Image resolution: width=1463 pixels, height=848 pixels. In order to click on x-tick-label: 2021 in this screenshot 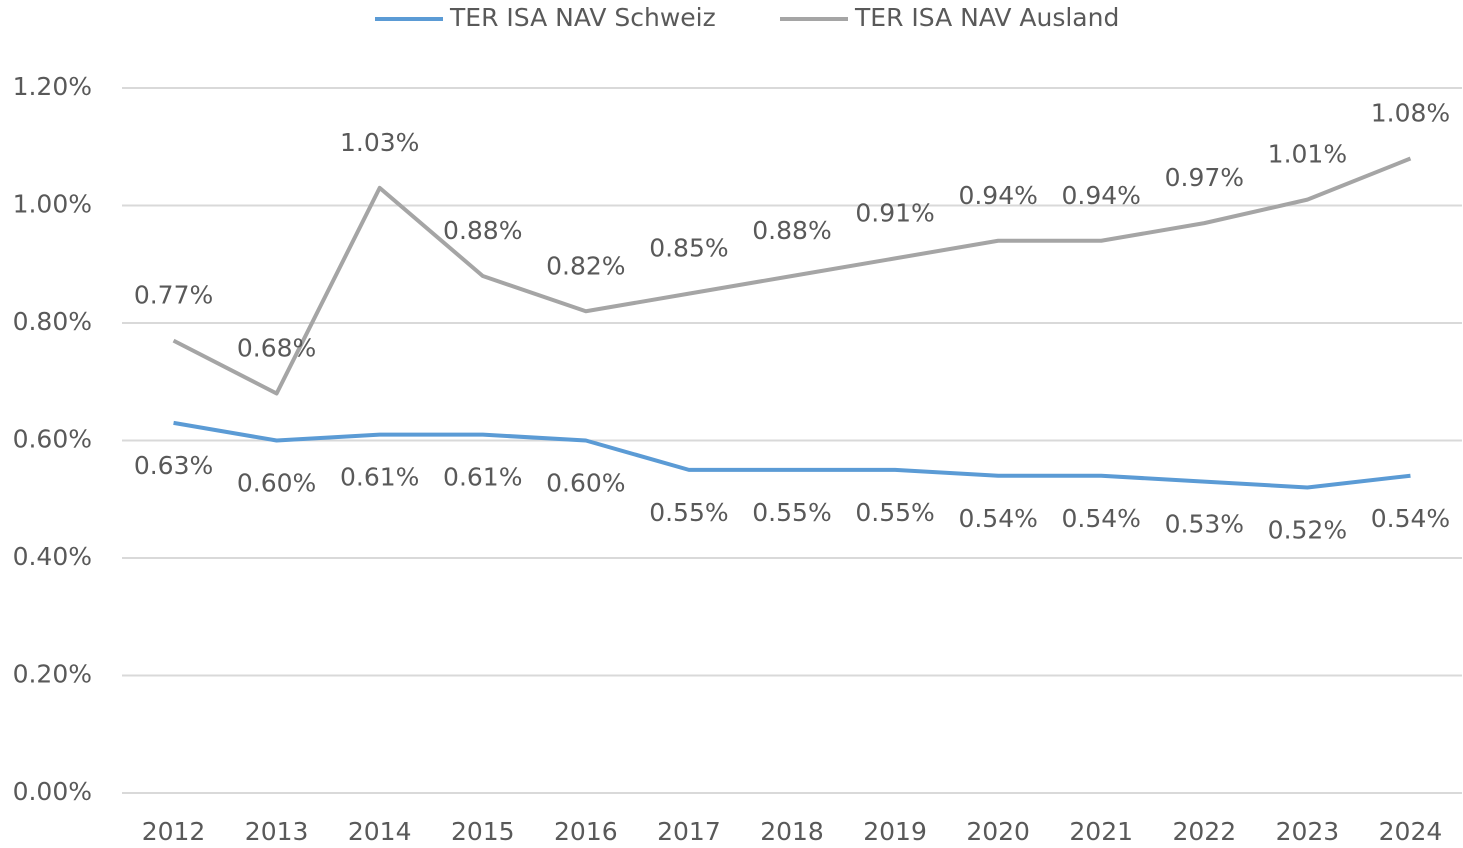, I will do `click(1101, 831)`.